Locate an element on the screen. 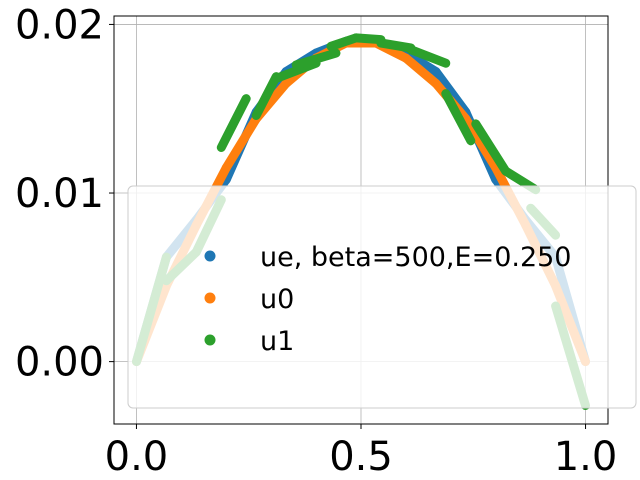 Image resolution: width=640 pixels, height=480 pixels. y-tick-label-2: 0.02 is located at coordinates (59, 25).